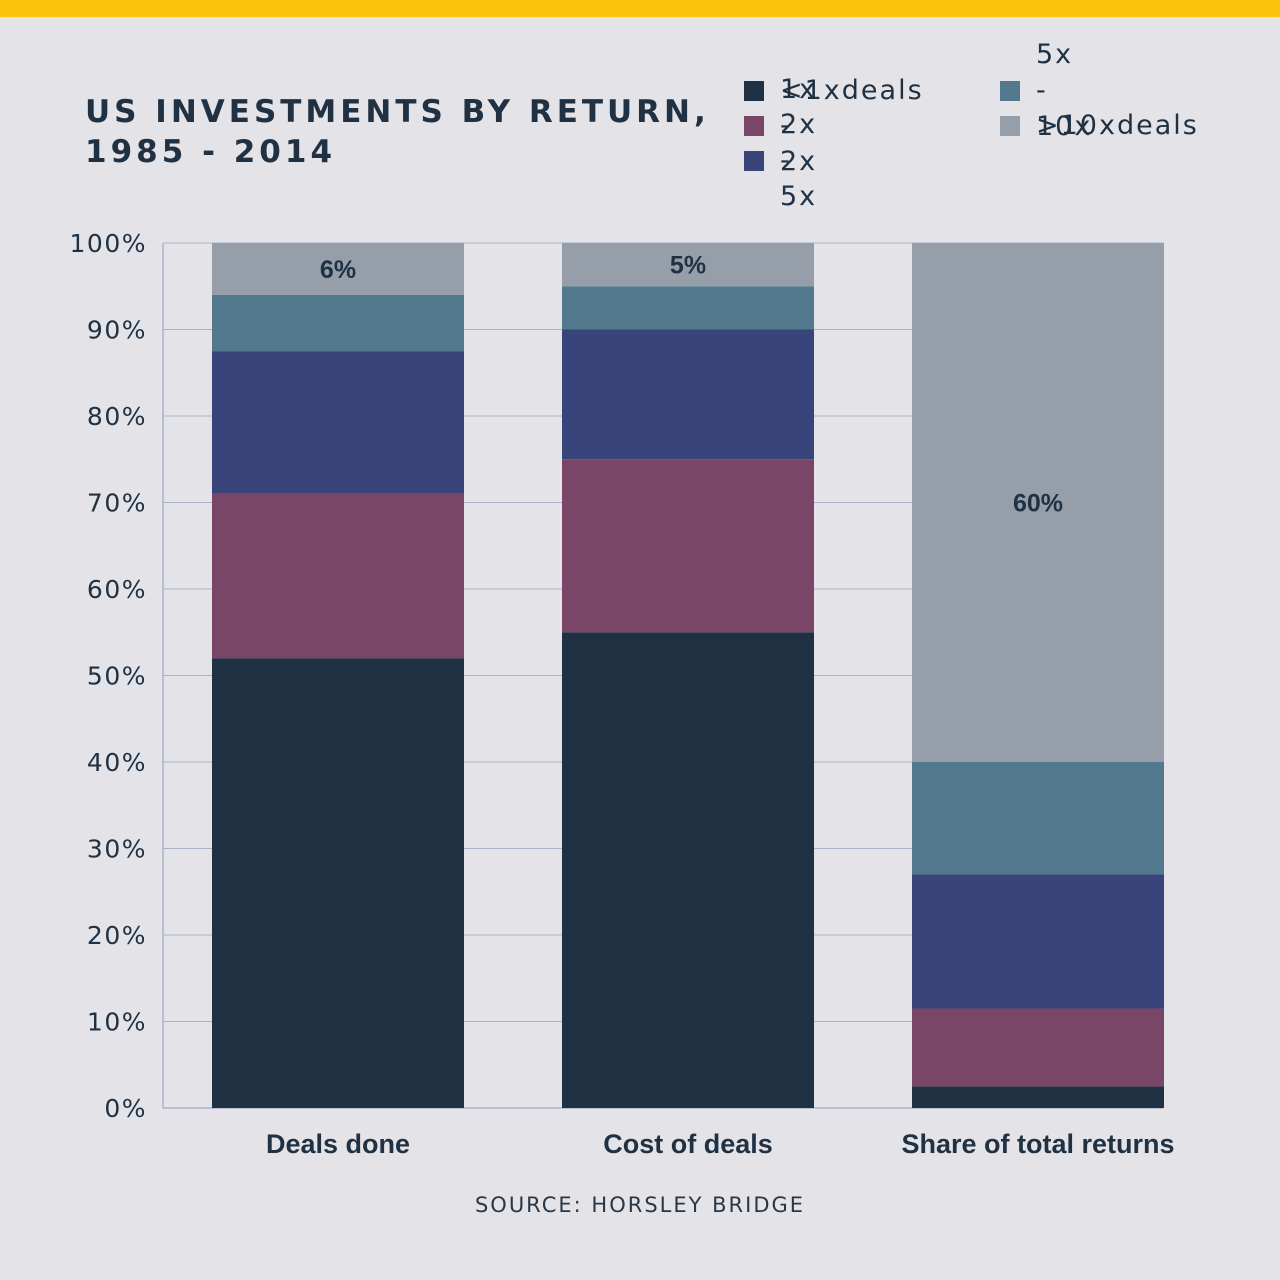  What do you see at coordinates (640, 8) in the screenshot?
I see `top-accent-bar` at bounding box center [640, 8].